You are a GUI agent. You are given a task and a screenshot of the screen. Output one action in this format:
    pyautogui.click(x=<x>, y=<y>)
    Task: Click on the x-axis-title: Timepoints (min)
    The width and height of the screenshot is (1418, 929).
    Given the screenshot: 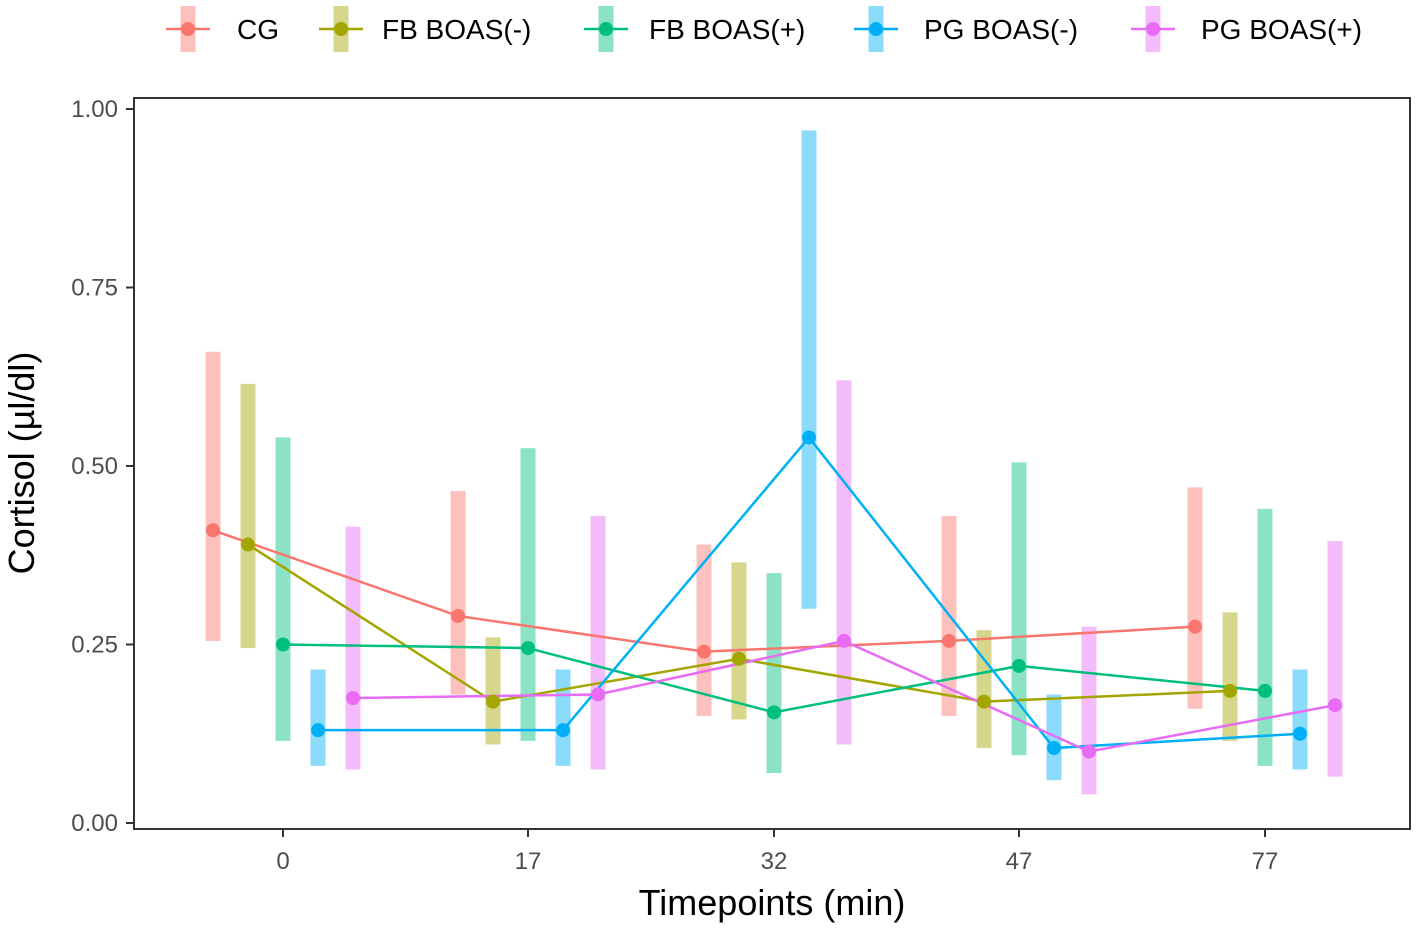 What is the action you would take?
    pyautogui.click(x=772, y=902)
    